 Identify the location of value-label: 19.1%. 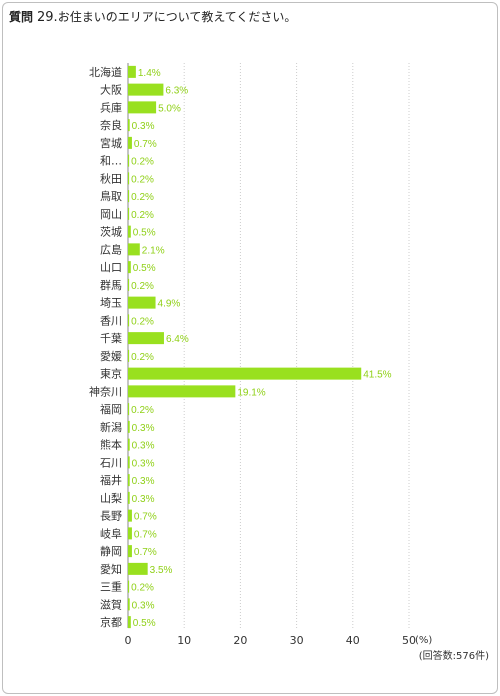
(251, 392).